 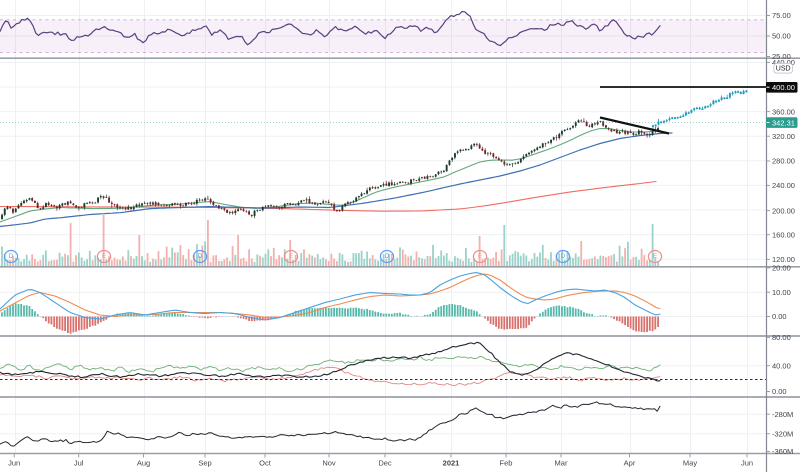 What do you see at coordinates (783, 111) in the screenshot?
I see `svg-text: 360.00` at bounding box center [783, 111].